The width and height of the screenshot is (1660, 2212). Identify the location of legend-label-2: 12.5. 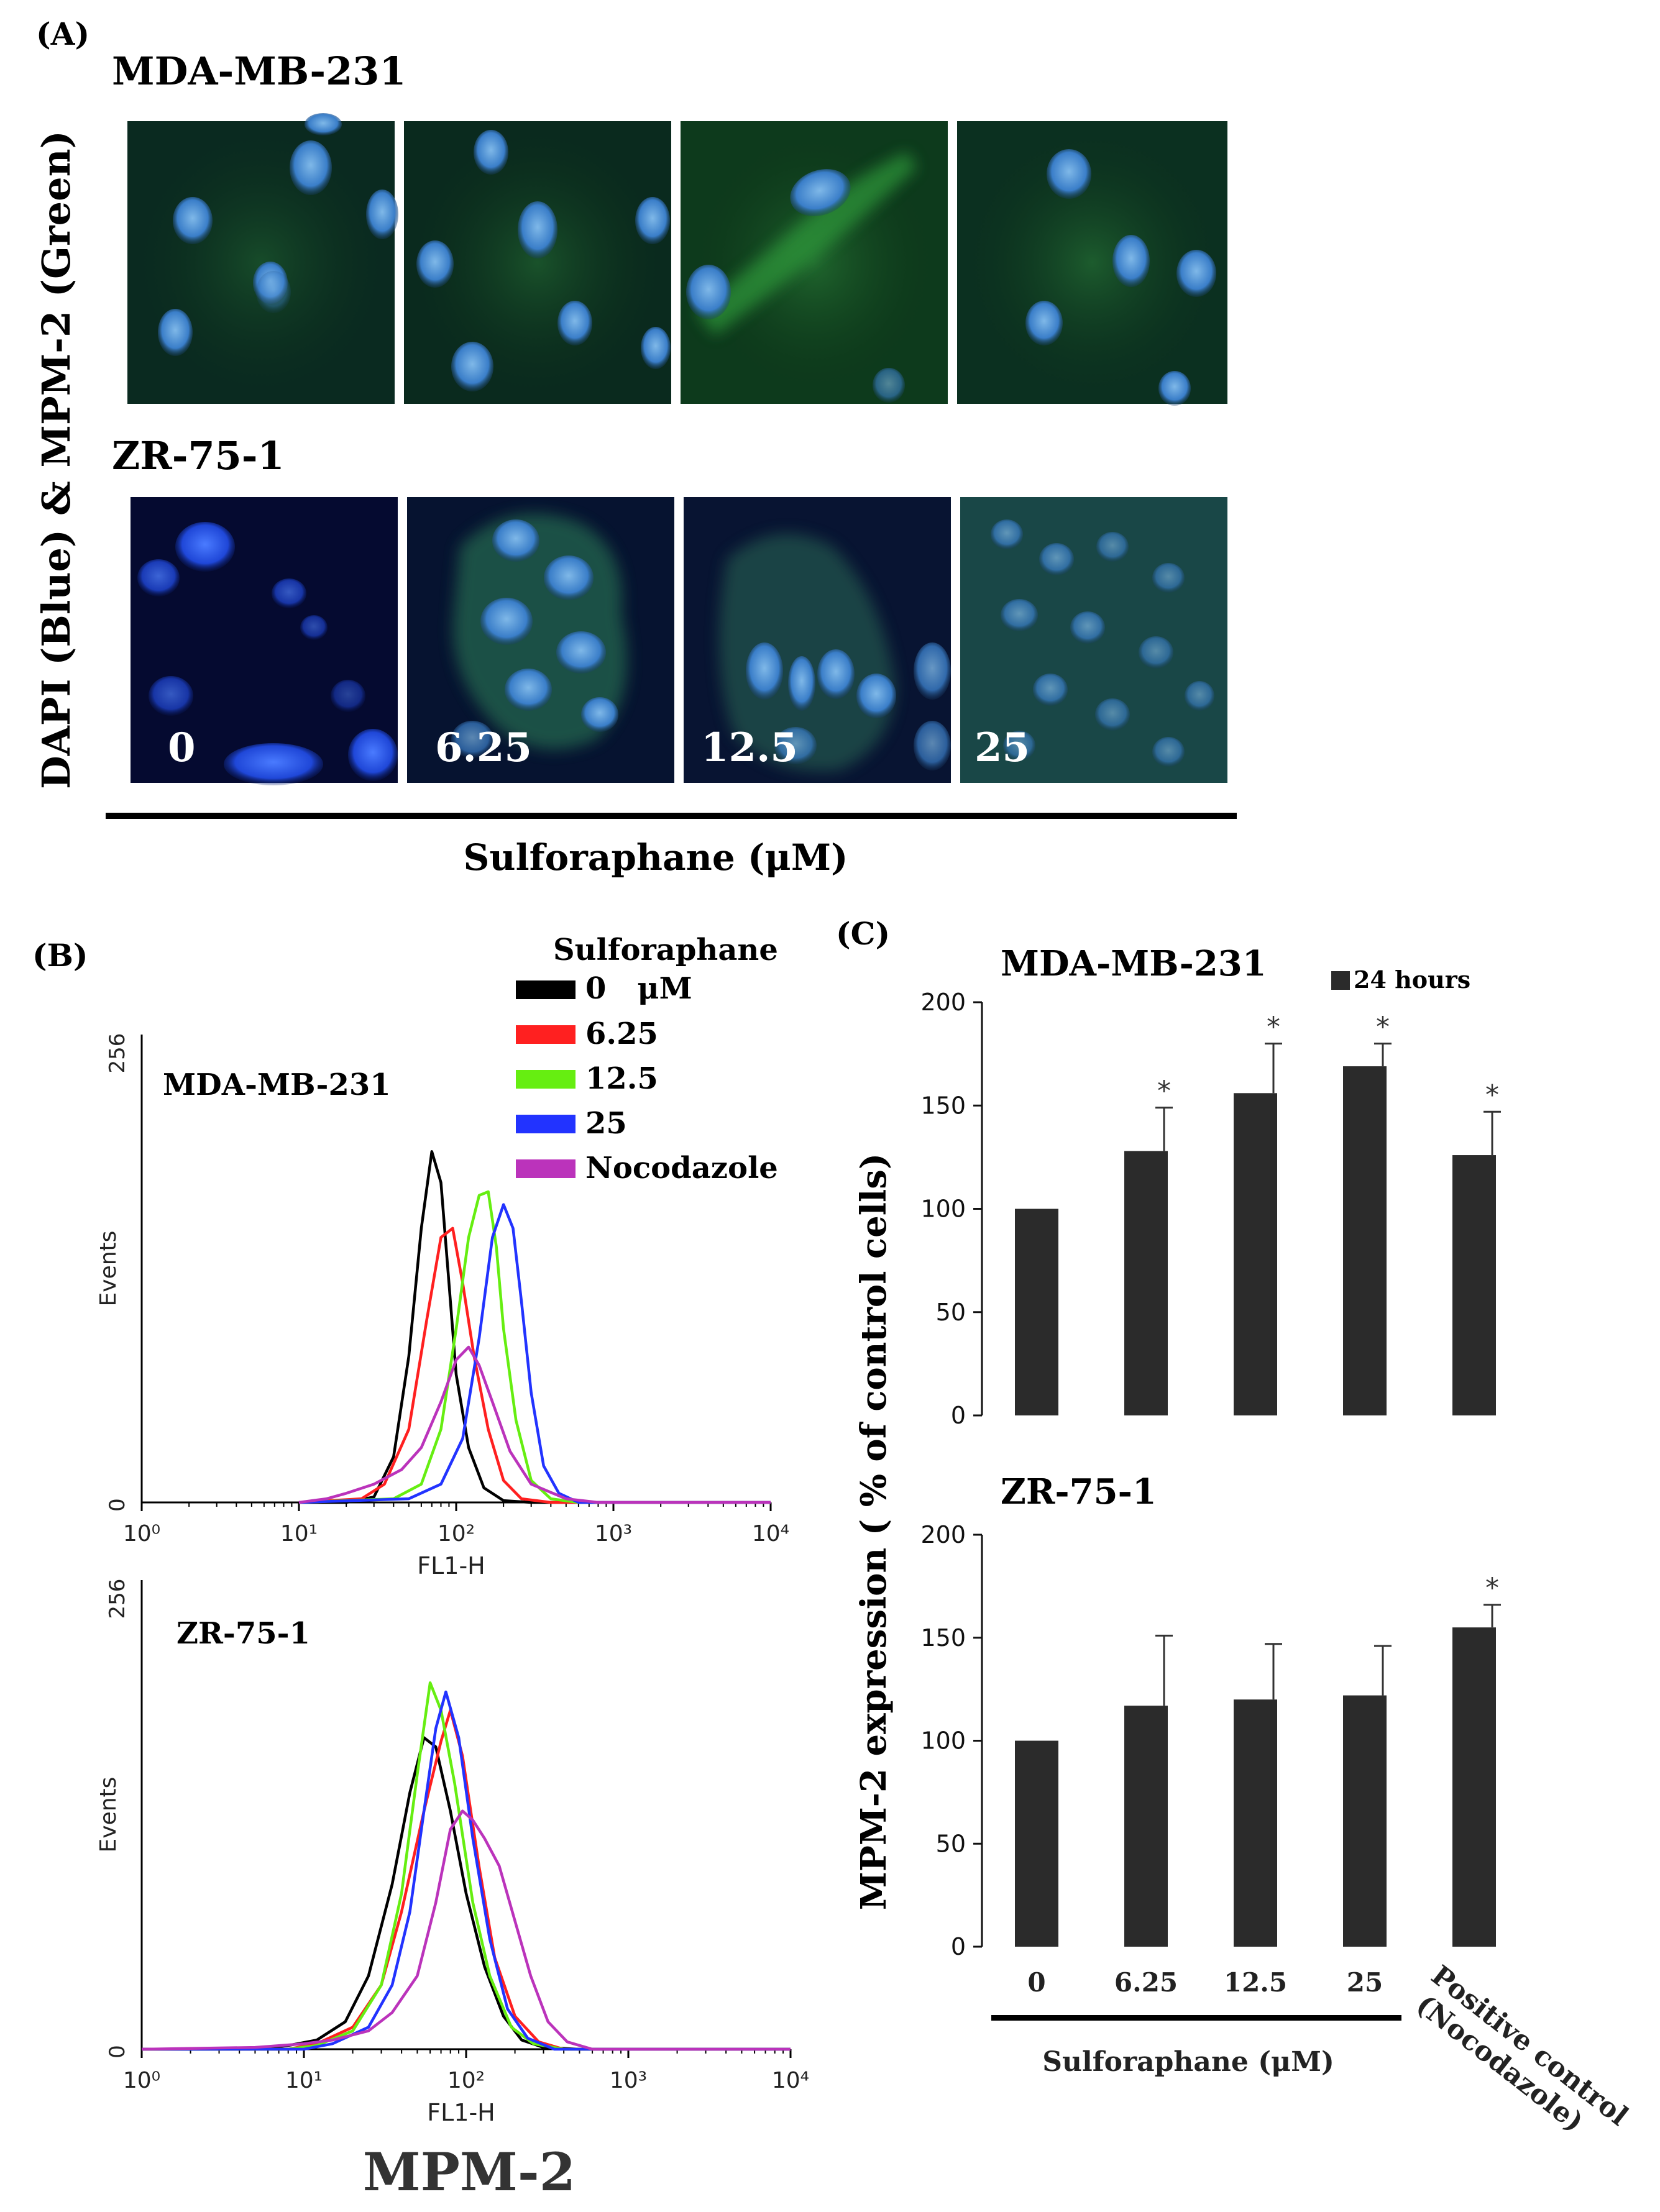
(621, 1078).